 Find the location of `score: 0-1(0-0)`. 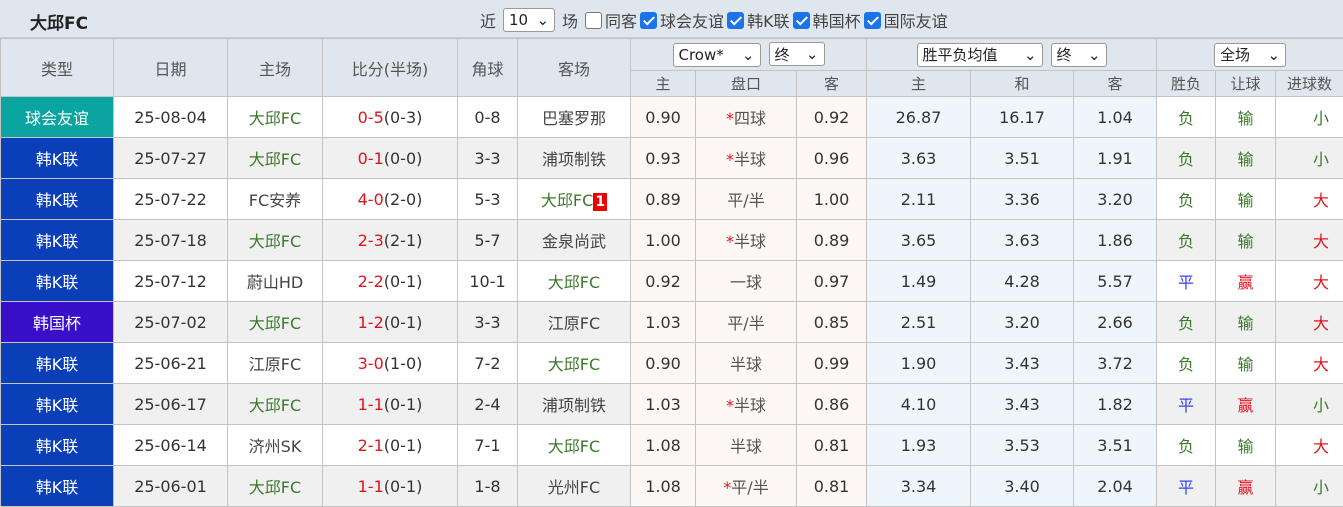

score: 0-1(0-0) is located at coordinates (390, 158).